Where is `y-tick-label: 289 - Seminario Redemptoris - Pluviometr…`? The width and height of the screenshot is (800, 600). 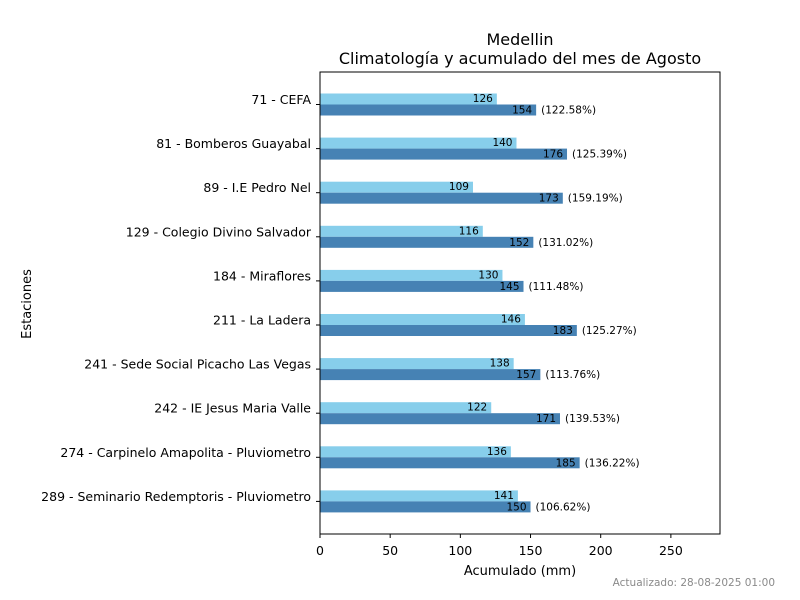 y-tick-label: 289 - Seminario Redemptoris - Pluviometr… is located at coordinates (176, 496).